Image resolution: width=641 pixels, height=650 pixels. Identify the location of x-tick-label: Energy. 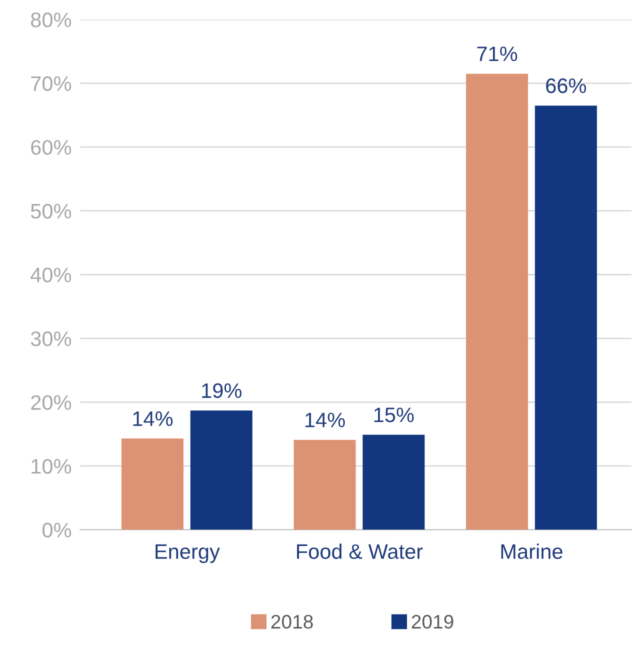
(188, 554).